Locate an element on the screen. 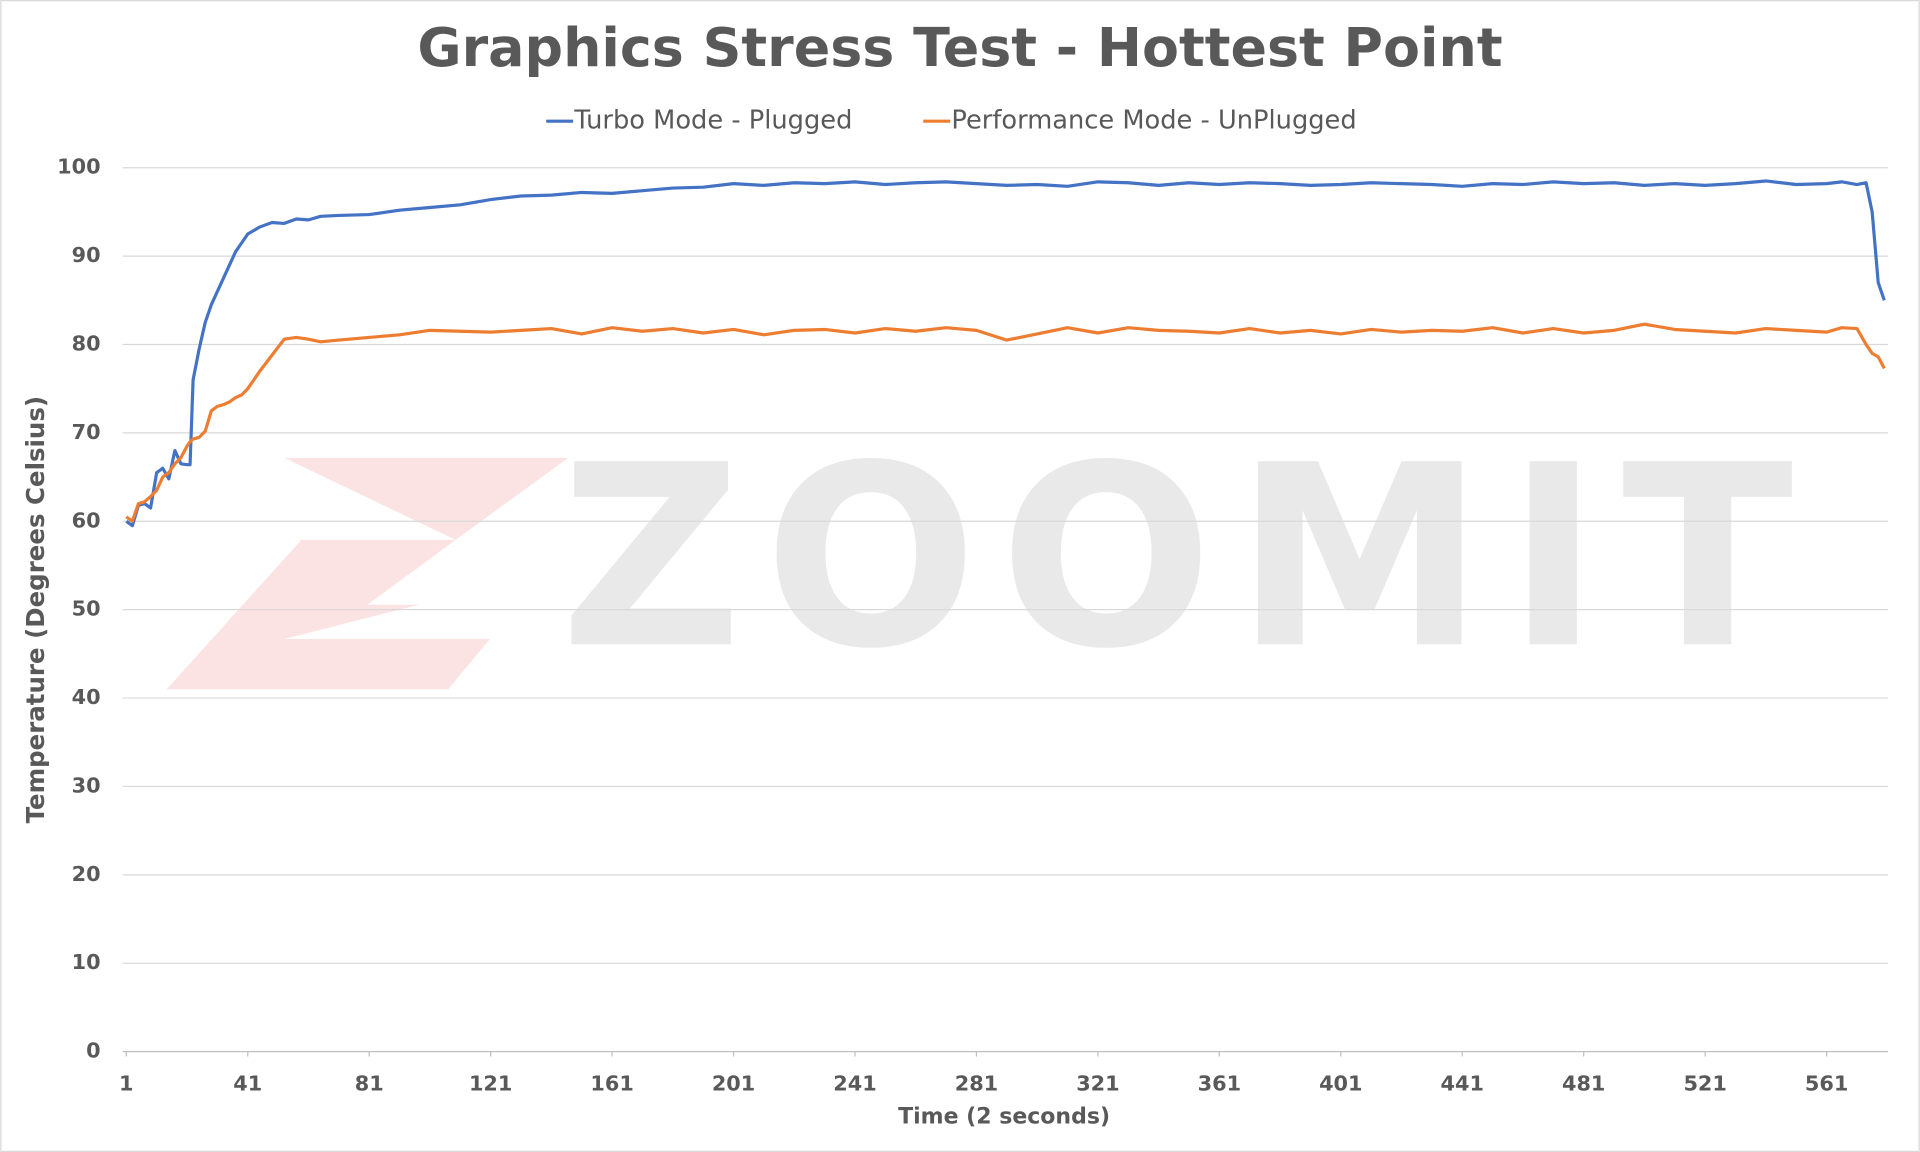  x-tick-label: 521 is located at coordinates (1704, 1084).